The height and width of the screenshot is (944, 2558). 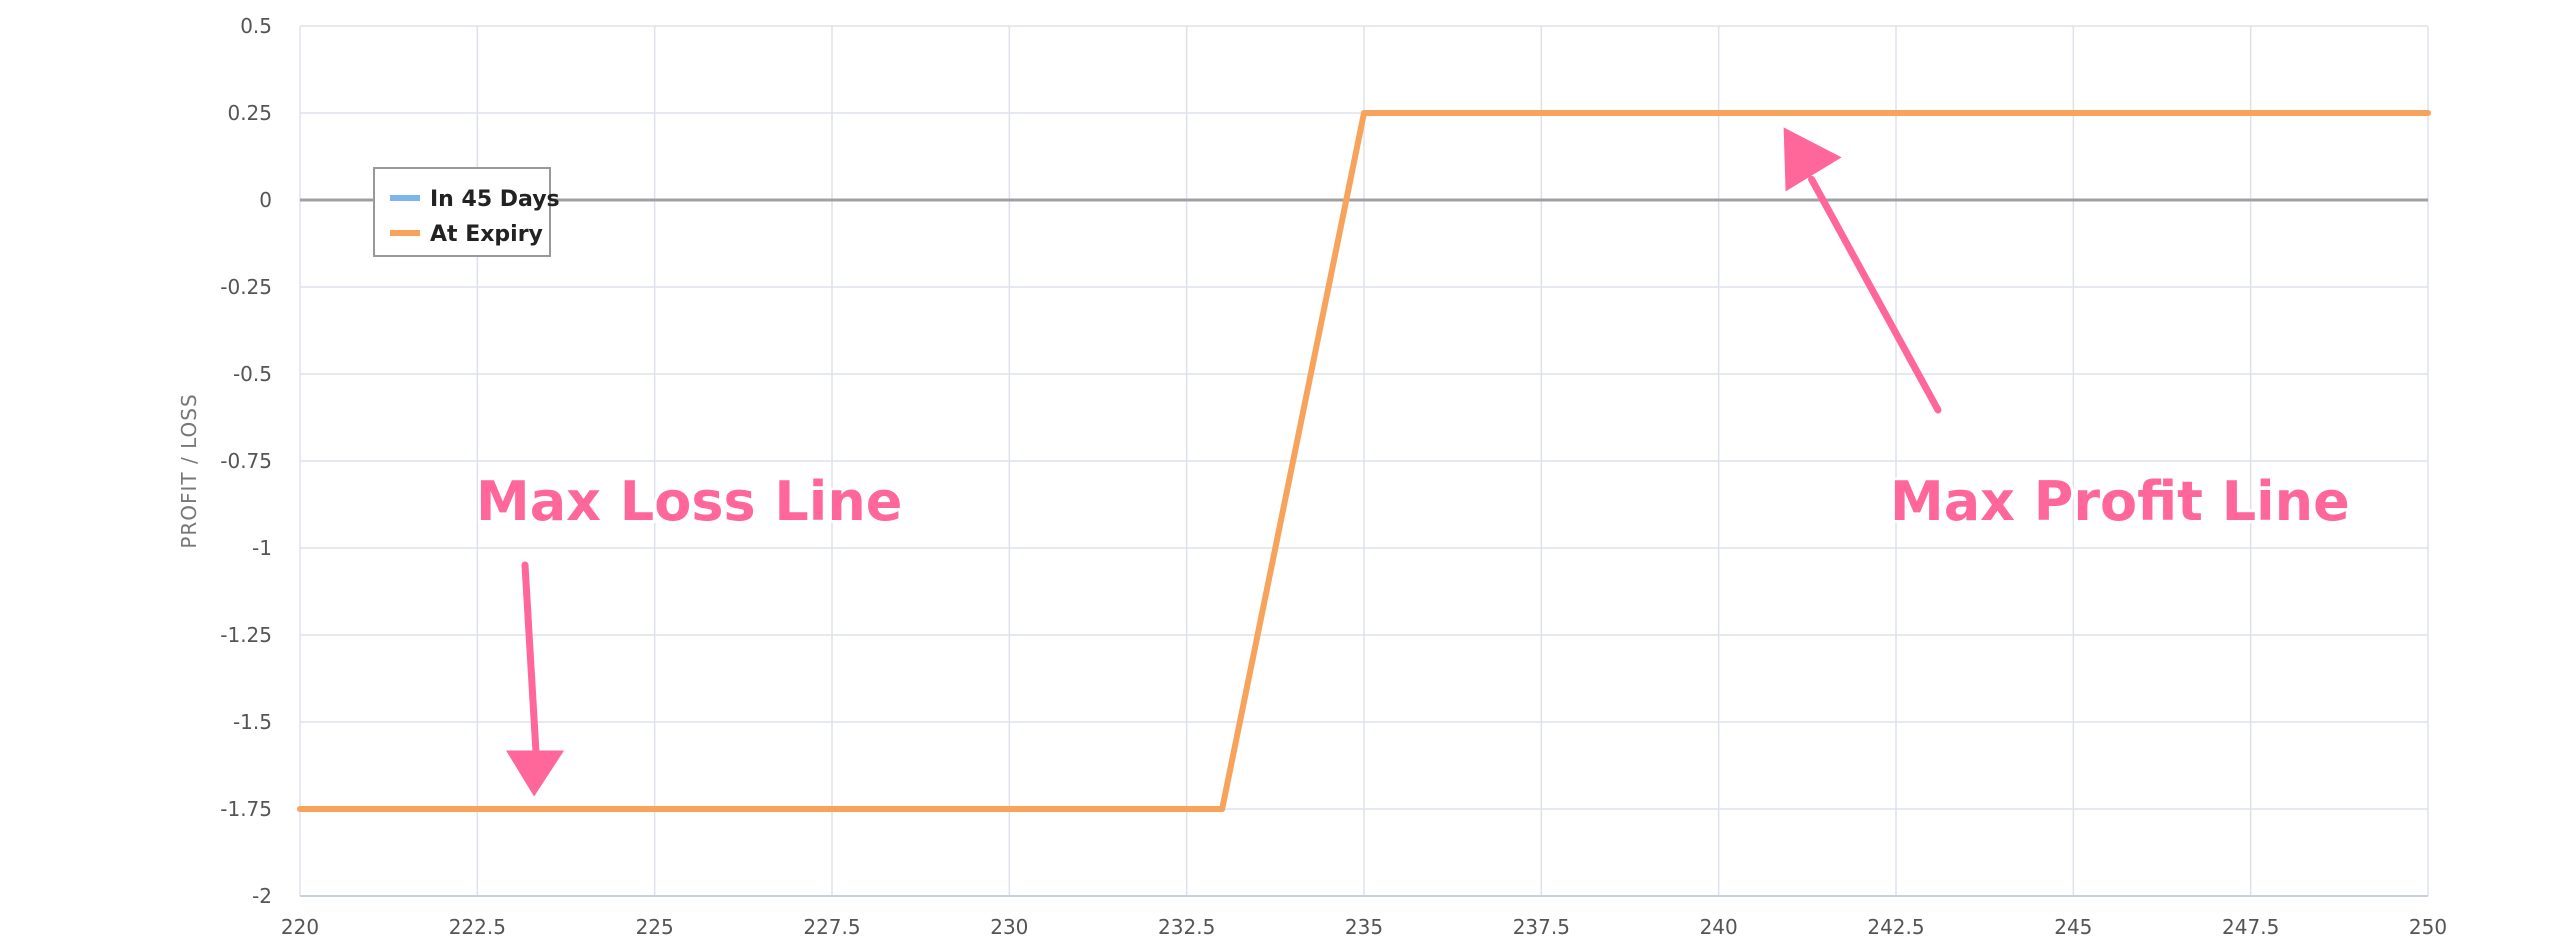 I want to click on y-tick-label: -0.5, so click(x=252, y=374).